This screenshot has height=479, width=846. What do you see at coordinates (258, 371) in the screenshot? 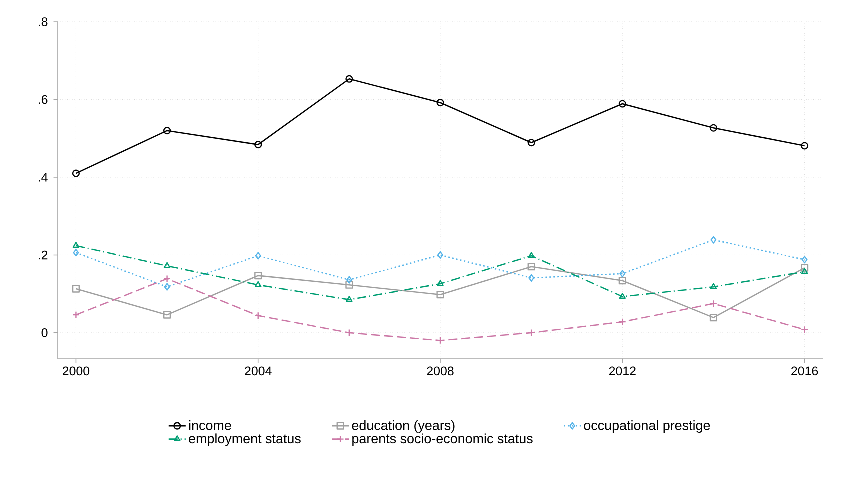
I see `x-tick-label: 2004` at bounding box center [258, 371].